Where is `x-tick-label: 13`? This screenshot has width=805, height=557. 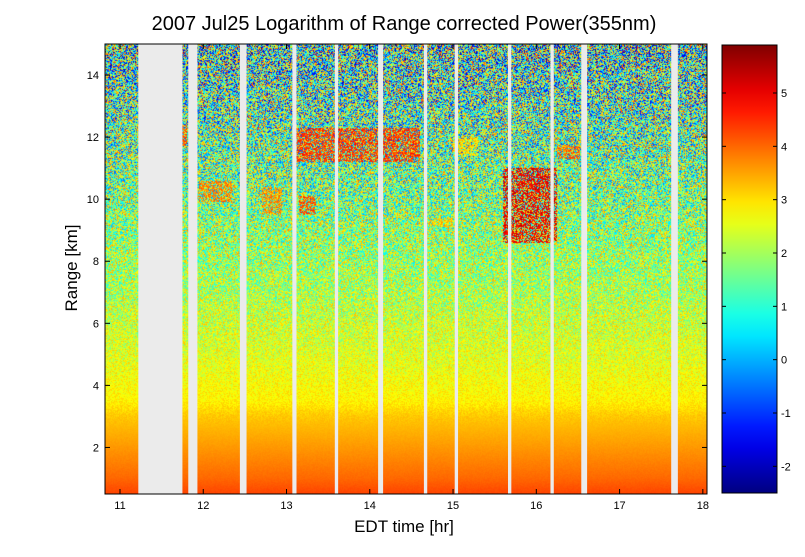
x-tick-label: 13 is located at coordinates (286, 506).